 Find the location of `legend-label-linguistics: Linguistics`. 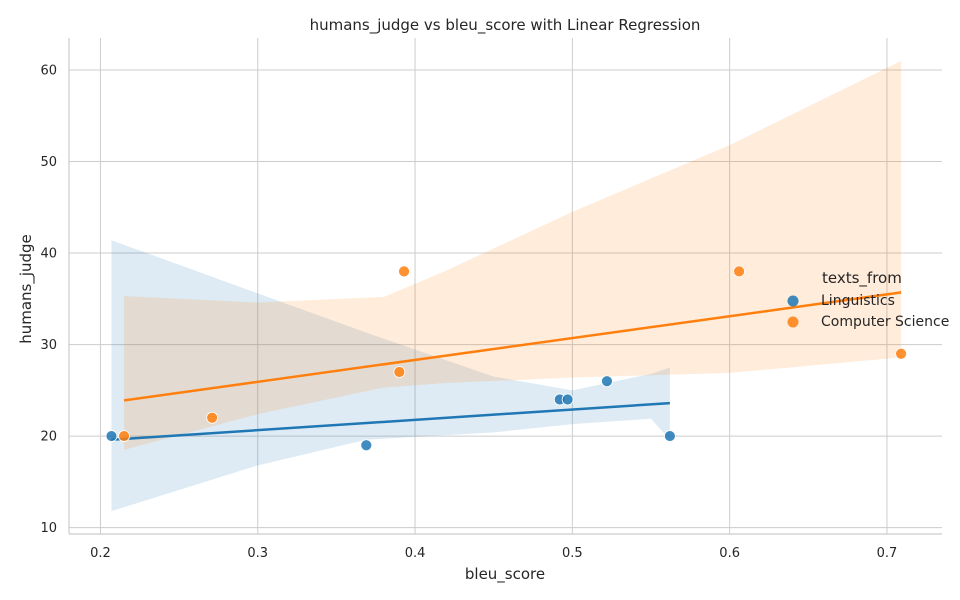

legend-label-linguistics: Linguistics is located at coordinates (858, 301).